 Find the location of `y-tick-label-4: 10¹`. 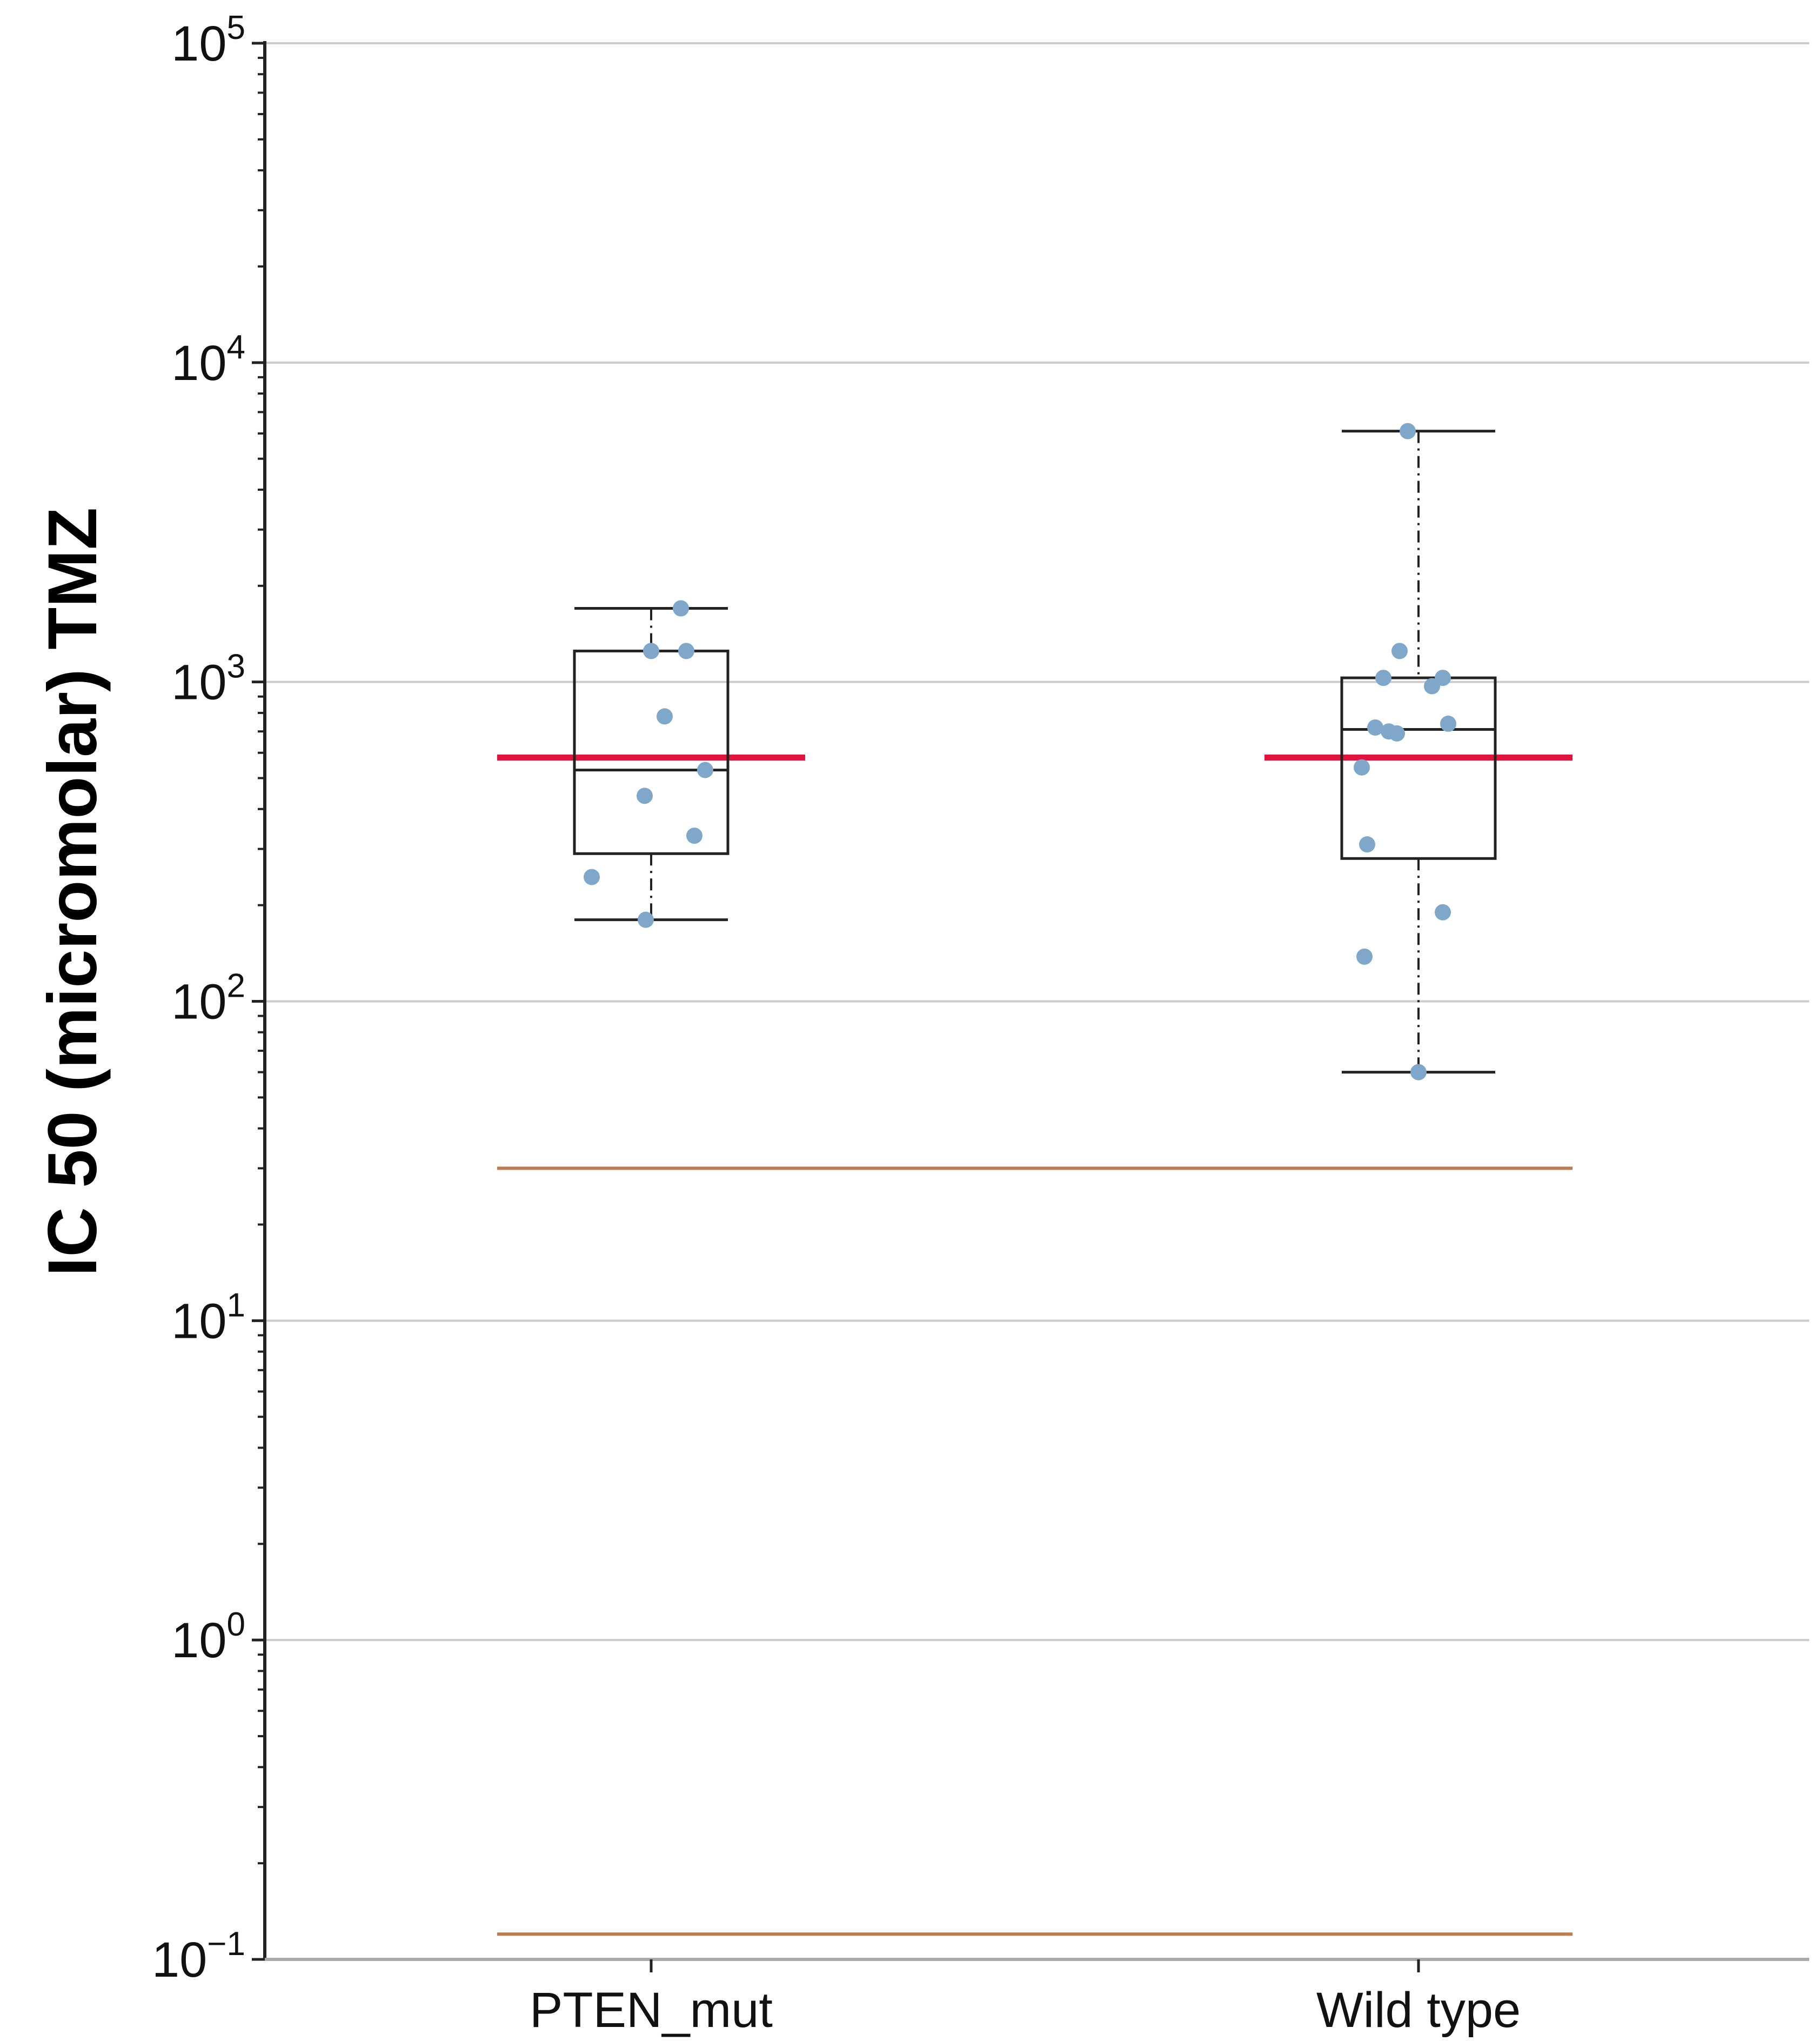

y-tick-label-4: 10¹ is located at coordinates (208, 1317).